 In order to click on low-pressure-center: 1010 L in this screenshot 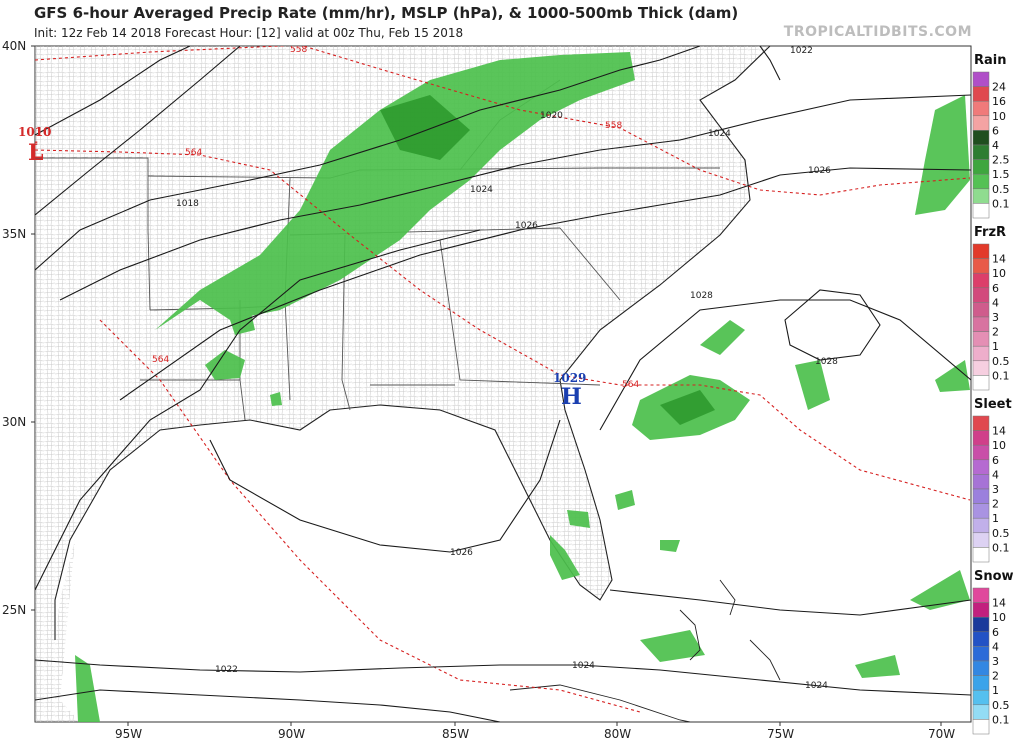, I will do `click(34, 144)`.